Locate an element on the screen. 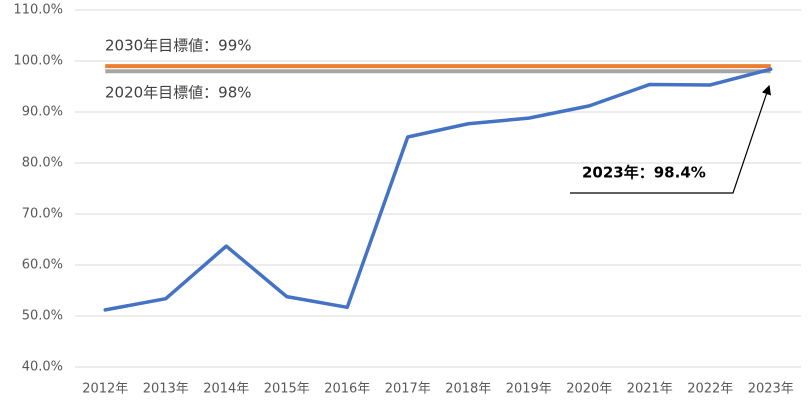 The width and height of the screenshot is (810, 410). y-tick-label: 70.0% is located at coordinates (42, 214).